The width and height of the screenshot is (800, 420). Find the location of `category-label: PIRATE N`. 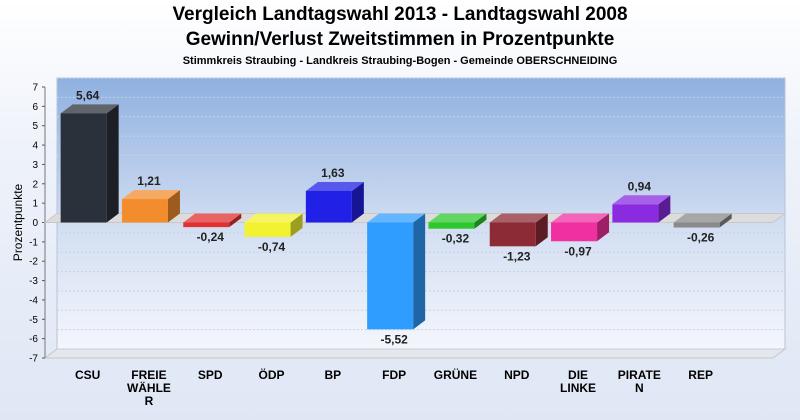

category-label: PIRATE N is located at coordinates (639, 381).